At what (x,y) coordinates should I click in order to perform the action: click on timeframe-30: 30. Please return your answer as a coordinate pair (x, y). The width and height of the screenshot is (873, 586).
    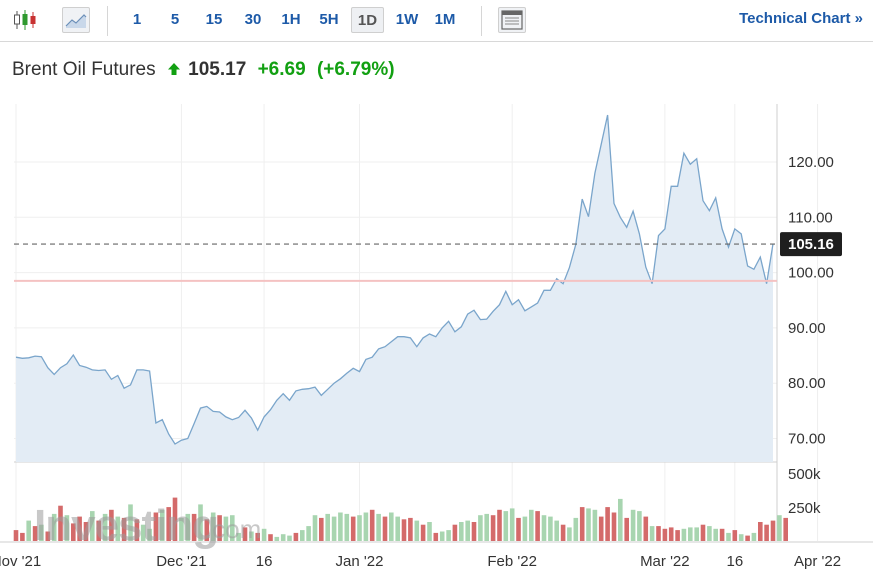
    Looking at the image, I should click on (253, 19).